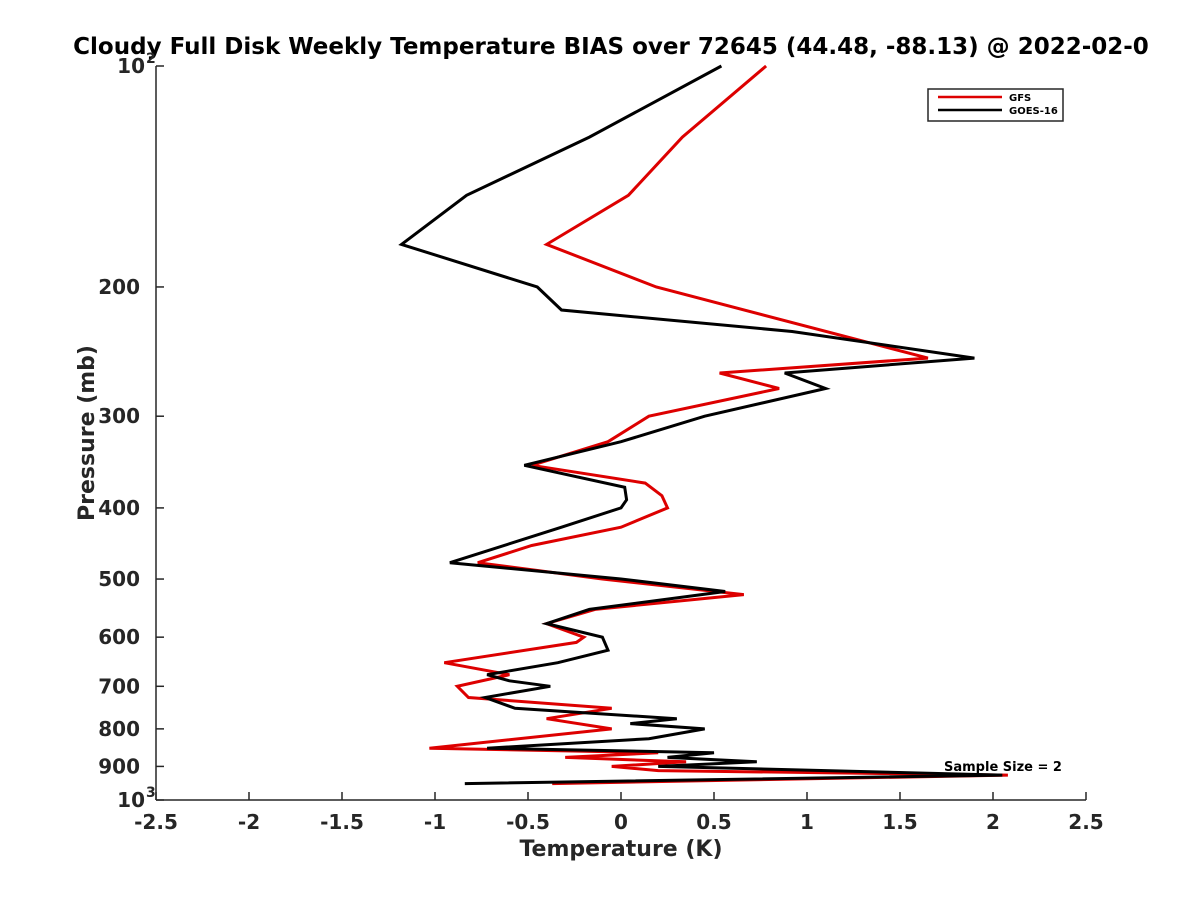 The image size is (1200, 900). What do you see at coordinates (151, 793) in the screenshot?
I see `y-tick-superscript: 3` at bounding box center [151, 793].